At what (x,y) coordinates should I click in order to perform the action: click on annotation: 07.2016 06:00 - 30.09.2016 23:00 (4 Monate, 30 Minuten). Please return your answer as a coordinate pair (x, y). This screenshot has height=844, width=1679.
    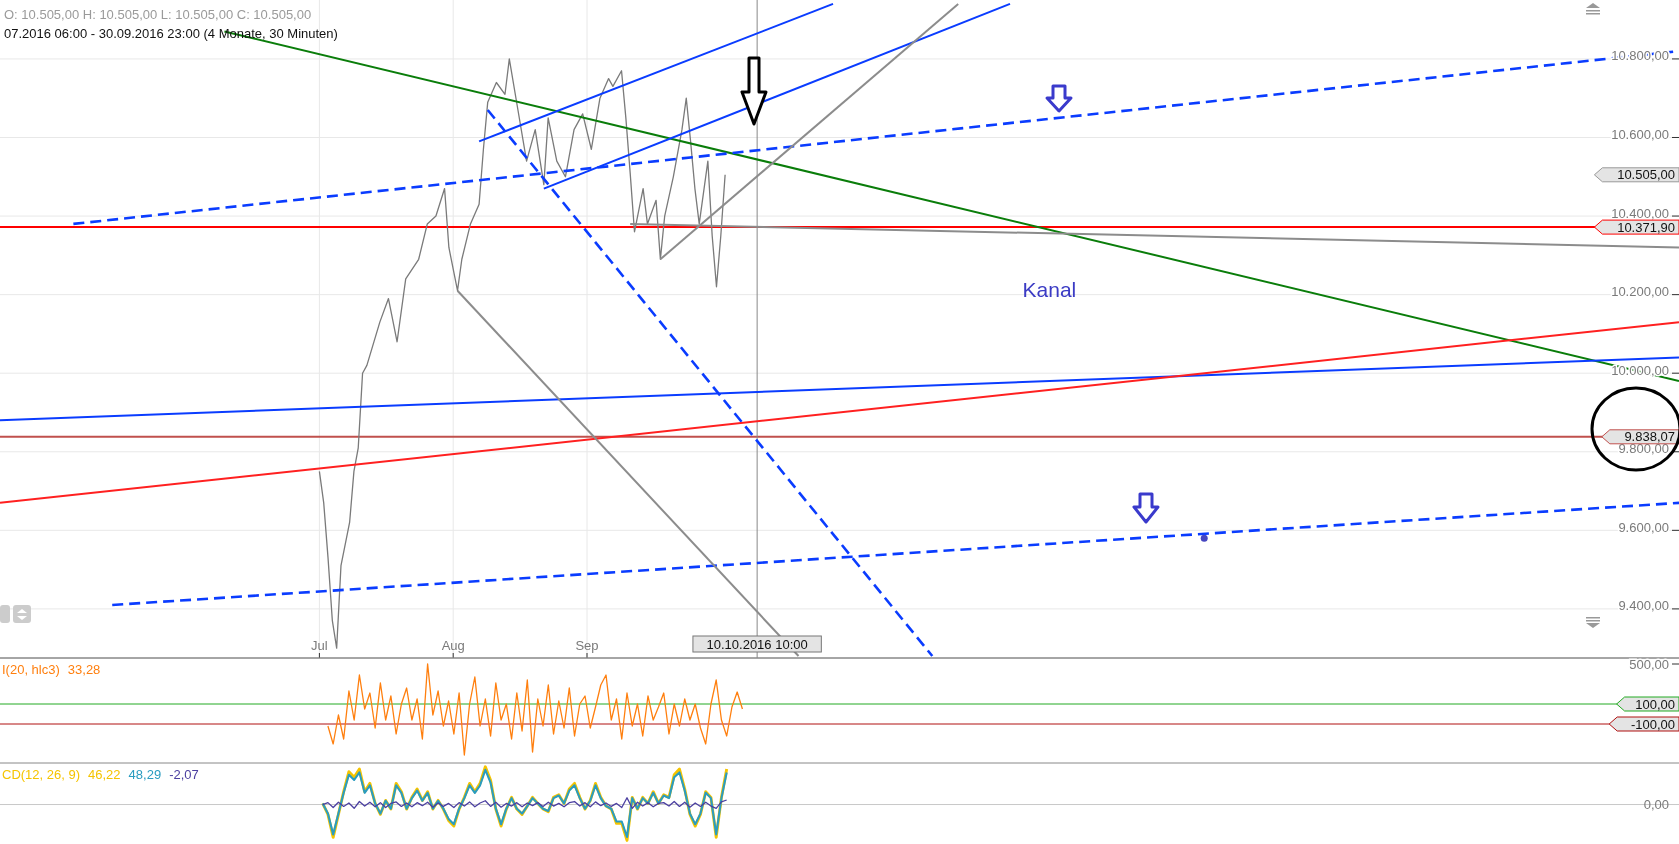
    Looking at the image, I should click on (171, 33).